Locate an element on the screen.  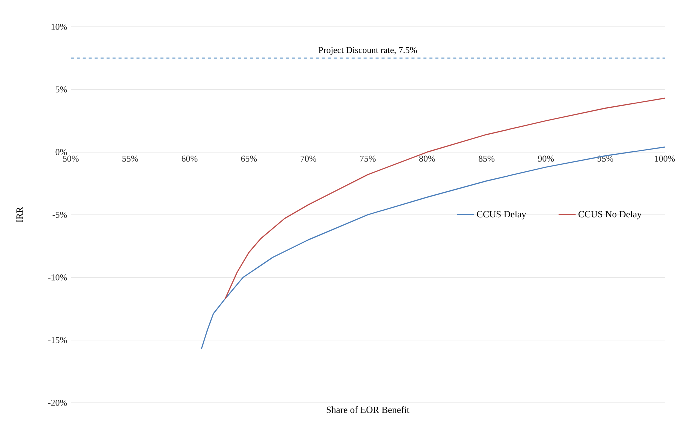
legend-label: CCUS No Delay is located at coordinates (610, 215).